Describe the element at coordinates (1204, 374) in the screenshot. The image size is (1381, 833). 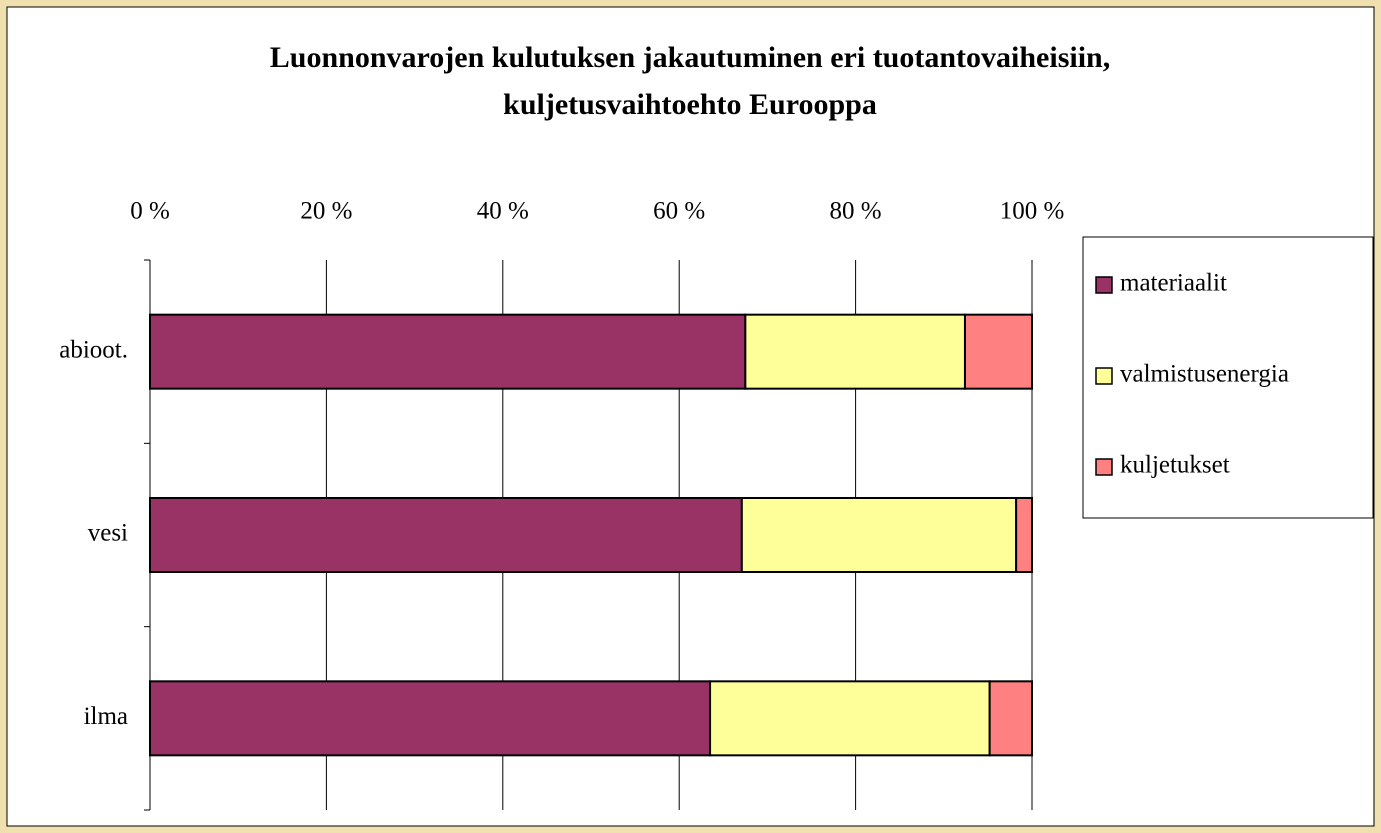
I see `legend-label: valmistusenergia` at that location.